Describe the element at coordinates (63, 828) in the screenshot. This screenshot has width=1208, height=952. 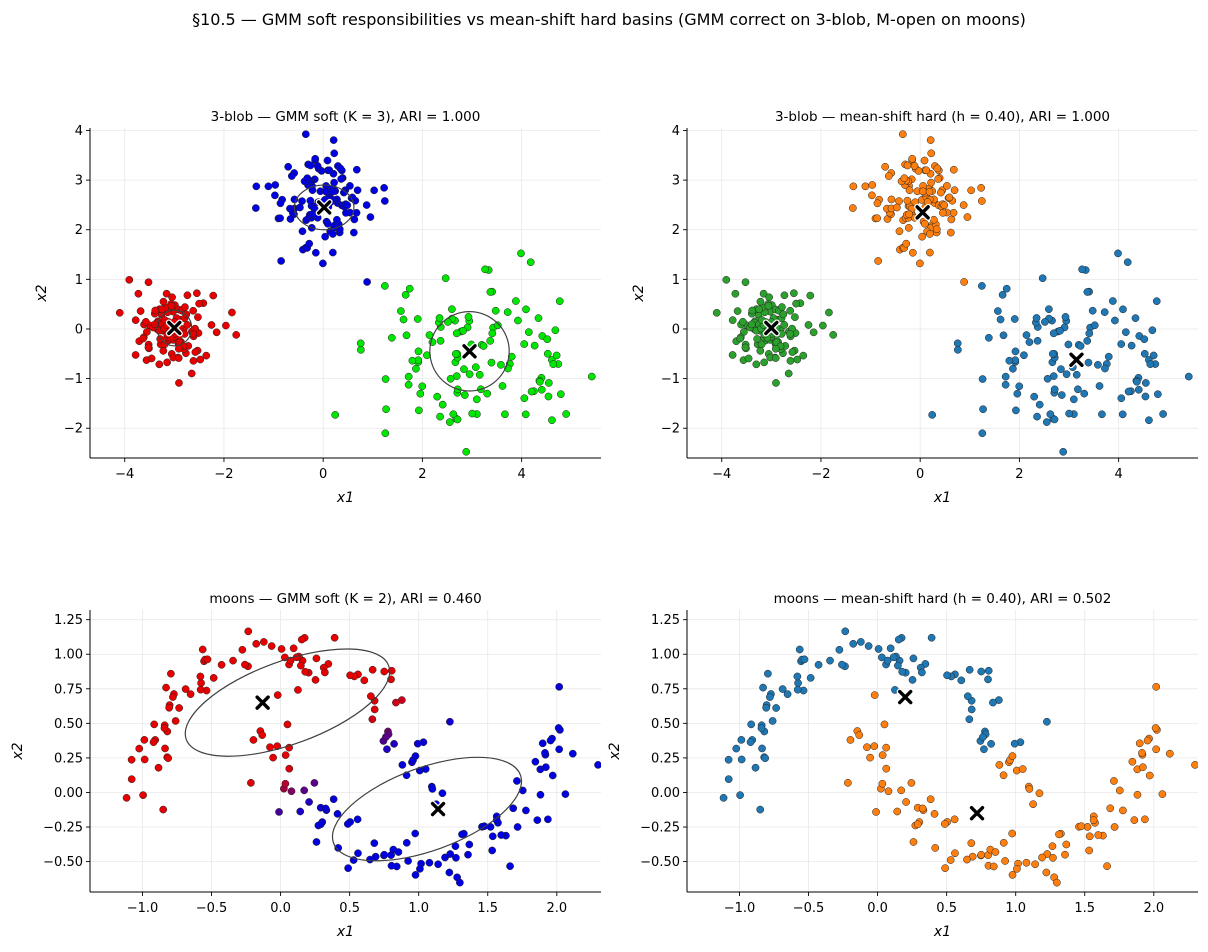
I see `y-tick-label: −0.25` at that location.